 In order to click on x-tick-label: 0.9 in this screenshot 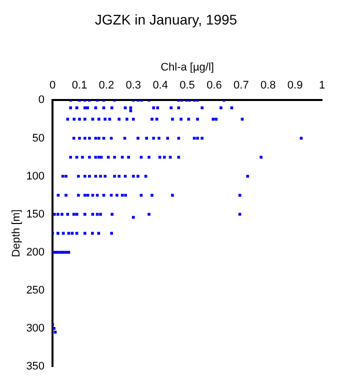, I will do `click(295, 86)`.